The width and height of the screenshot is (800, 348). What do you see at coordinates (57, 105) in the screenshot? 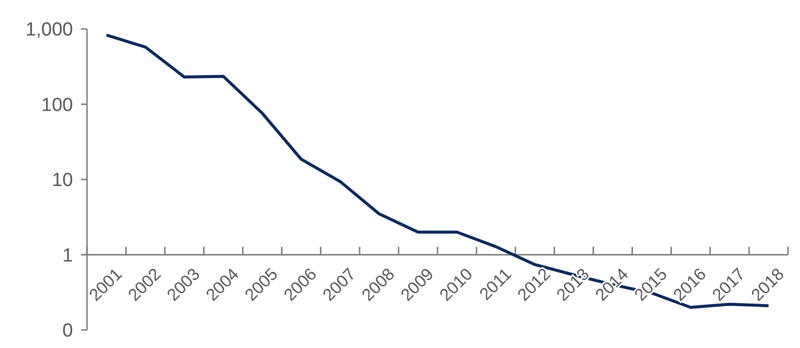
I see `y-tick-label: 100` at bounding box center [57, 105].